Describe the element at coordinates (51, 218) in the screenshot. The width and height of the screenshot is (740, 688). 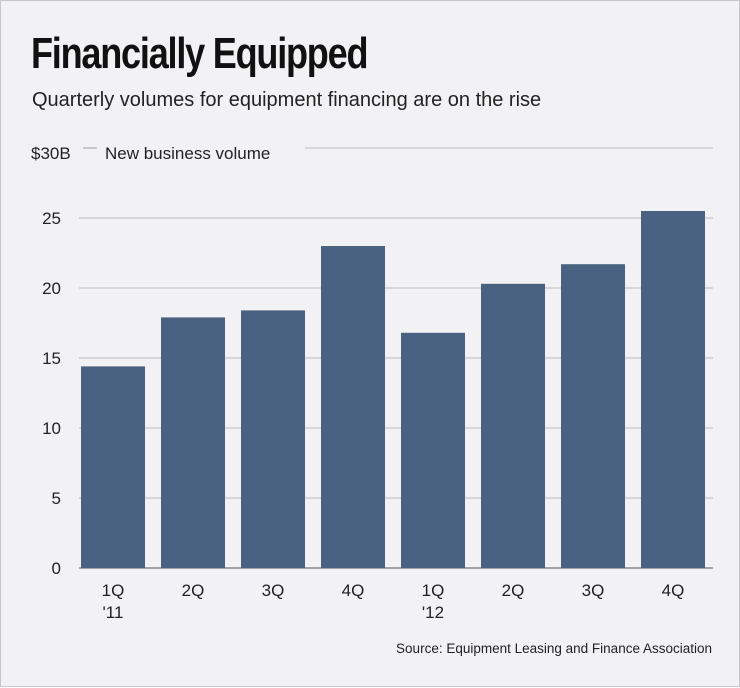
I see `y-tick-label: 25` at that location.